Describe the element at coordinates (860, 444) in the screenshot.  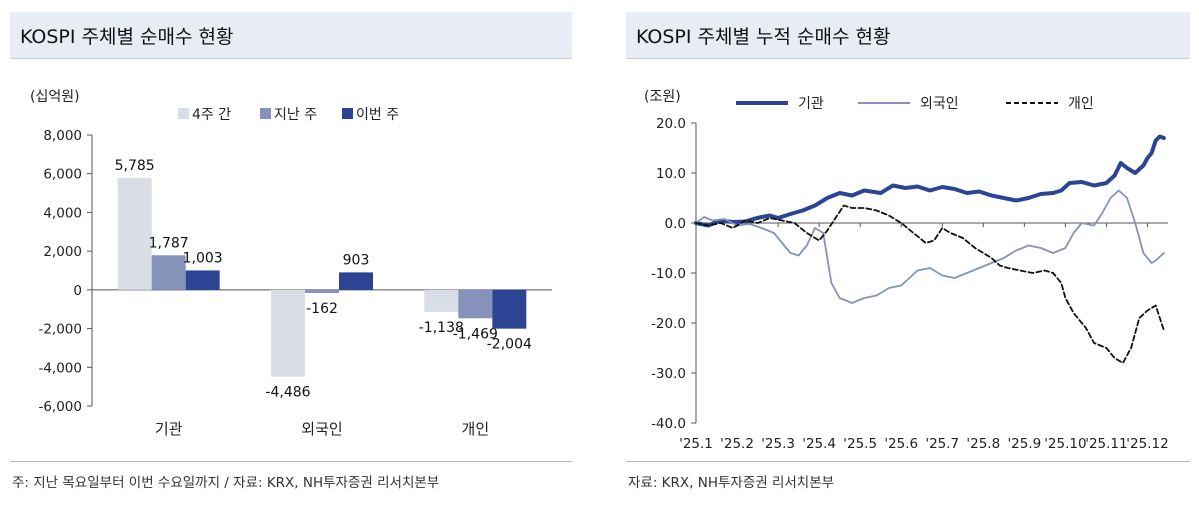
I see `x-tick-label: '25.5` at that location.